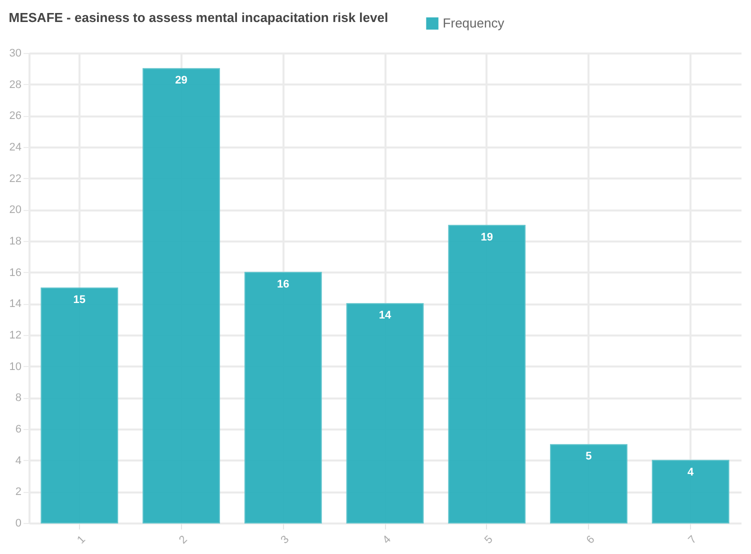 Image resolution: width=751 pixels, height=554 pixels. Describe the element at coordinates (387, 540) in the screenshot. I see `x-tick-label: 4` at that location.